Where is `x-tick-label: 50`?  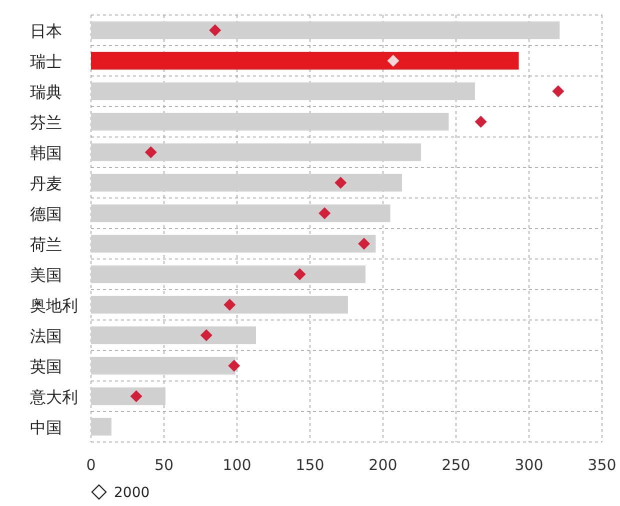 x-tick-label: 50 is located at coordinates (164, 465).